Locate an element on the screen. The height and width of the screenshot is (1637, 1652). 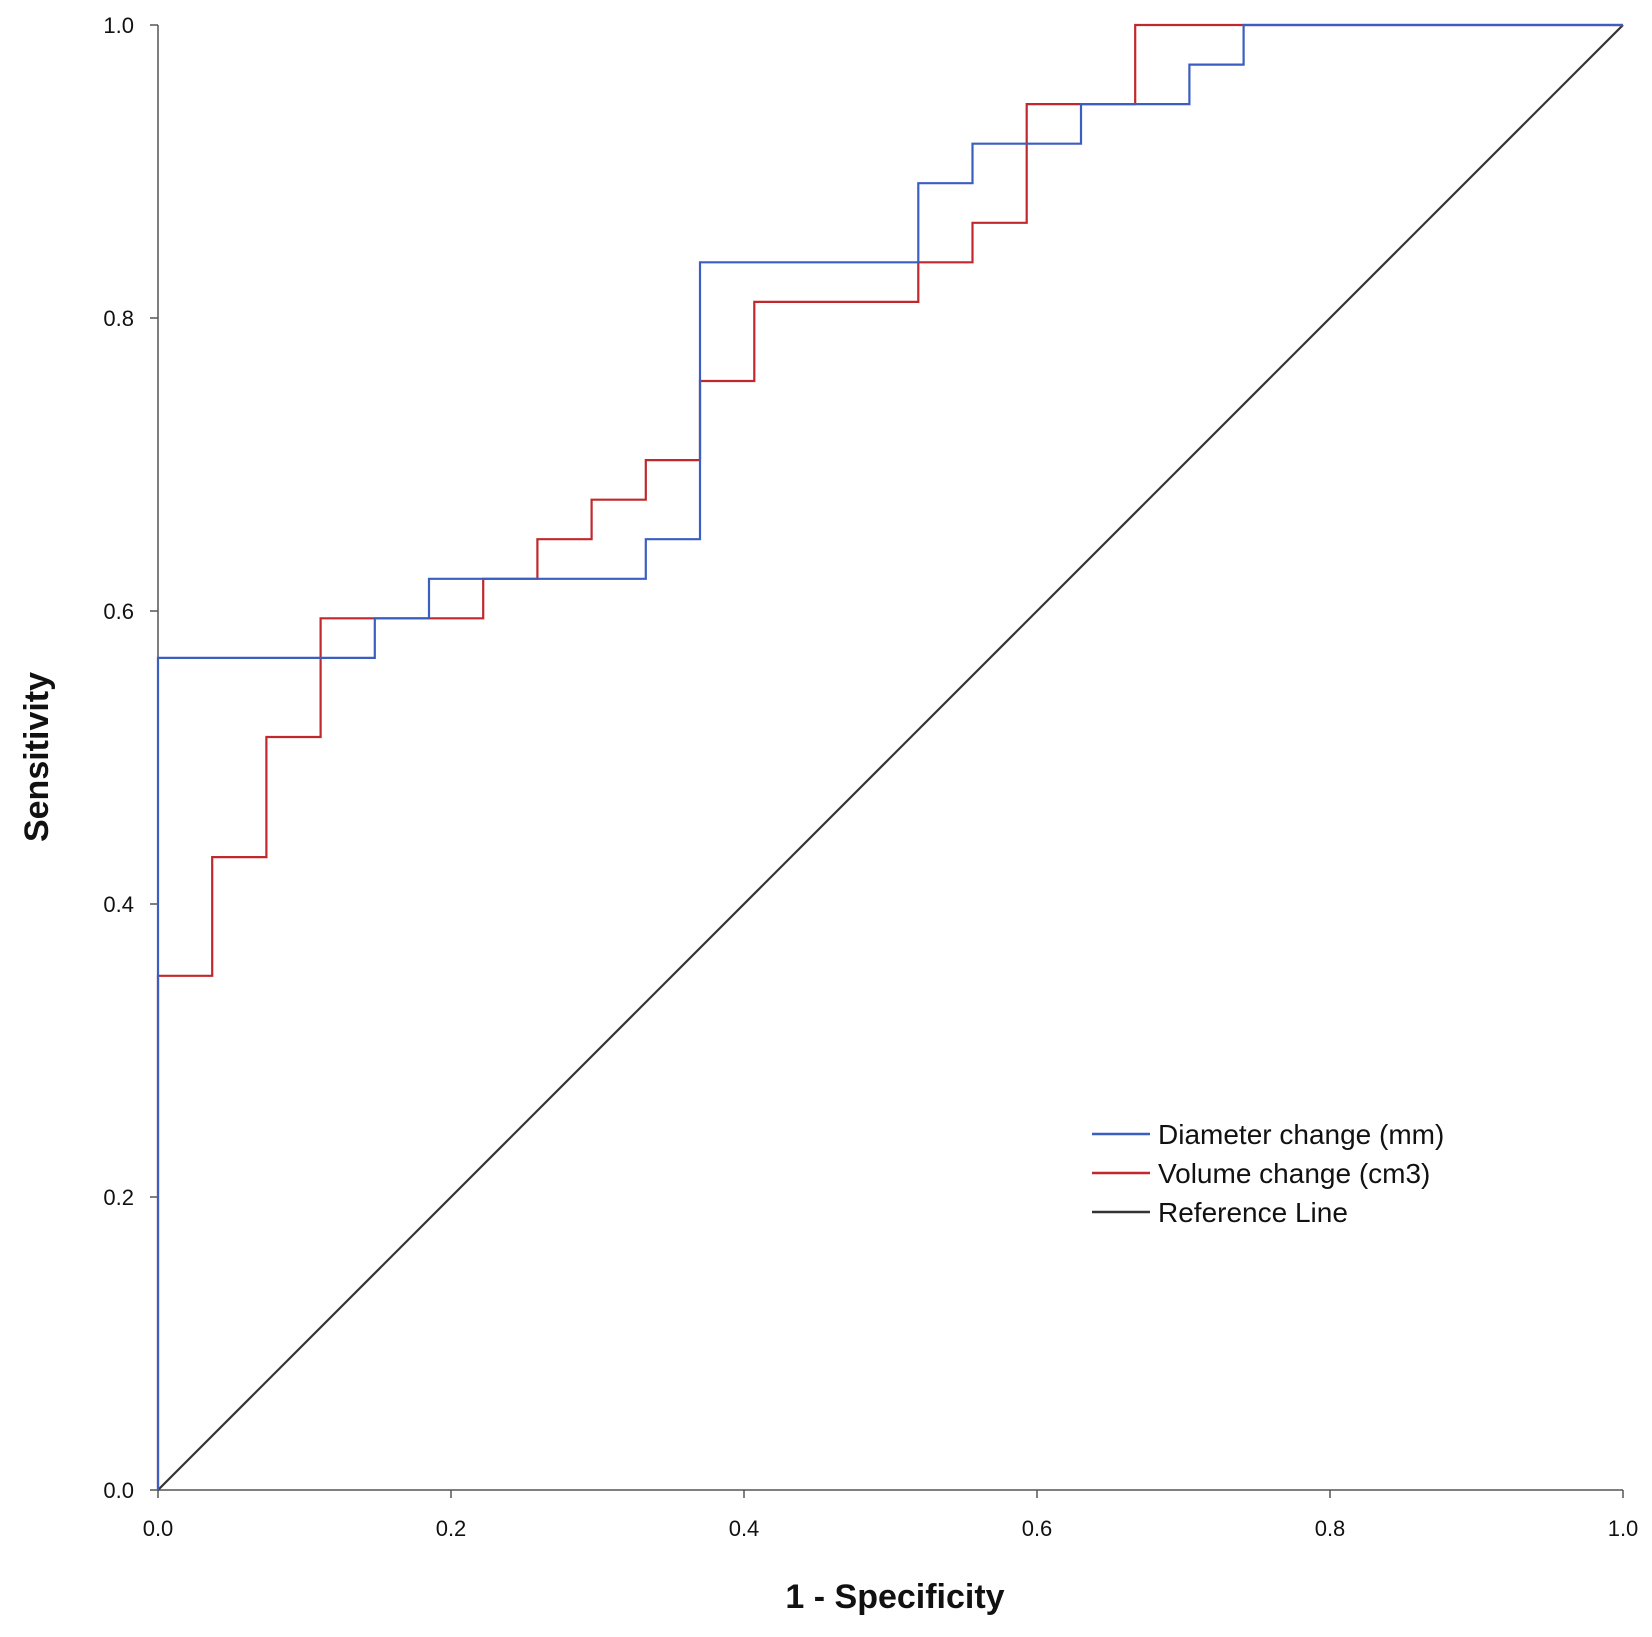
y-axis-title: Sensitivity is located at coordinates (37, 757).